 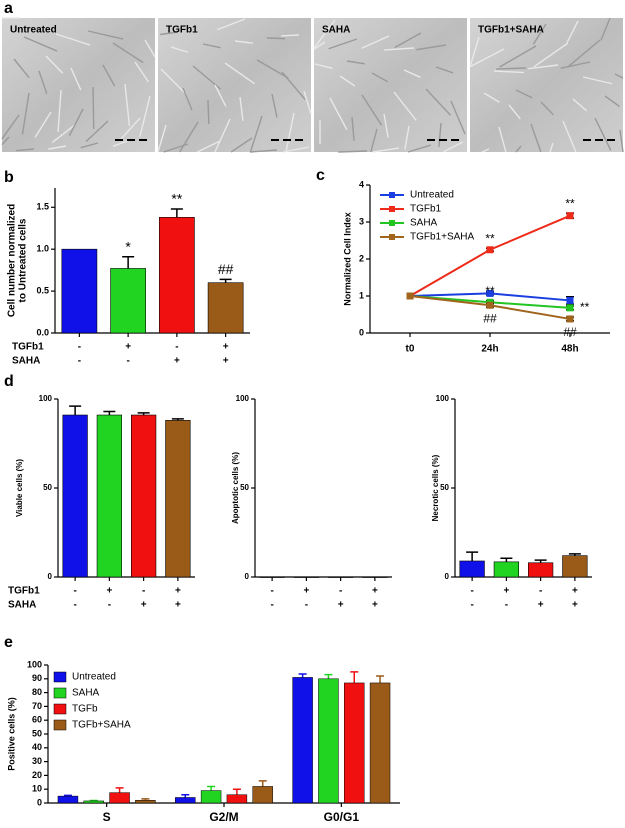 What do you see at coordinates (28, 347) in the screenshot?
I see `condition-name: TGFb1` at bounding box center [28, 347].